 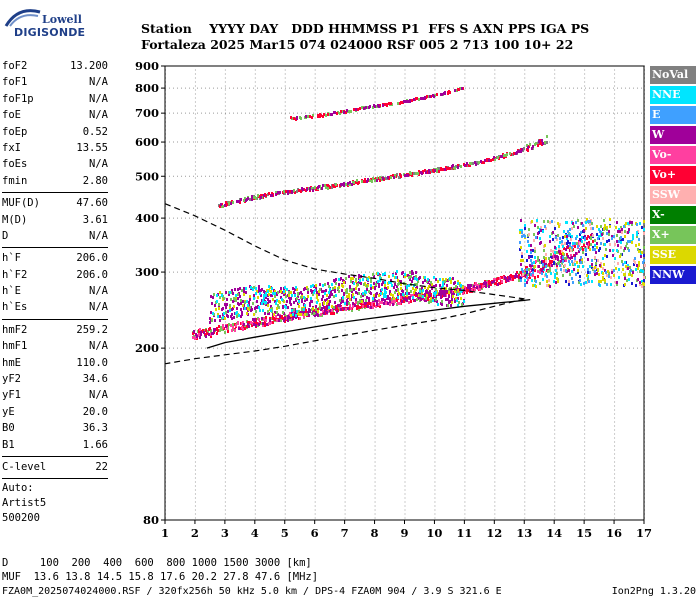 I want to click on param-d: D N/A, so click(x=55, y=236).